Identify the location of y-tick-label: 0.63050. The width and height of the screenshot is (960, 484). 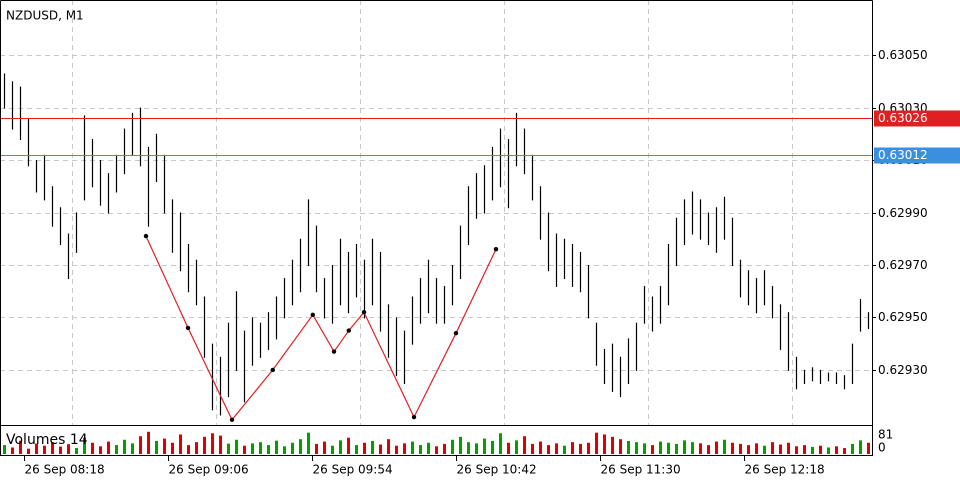
(903, 55).